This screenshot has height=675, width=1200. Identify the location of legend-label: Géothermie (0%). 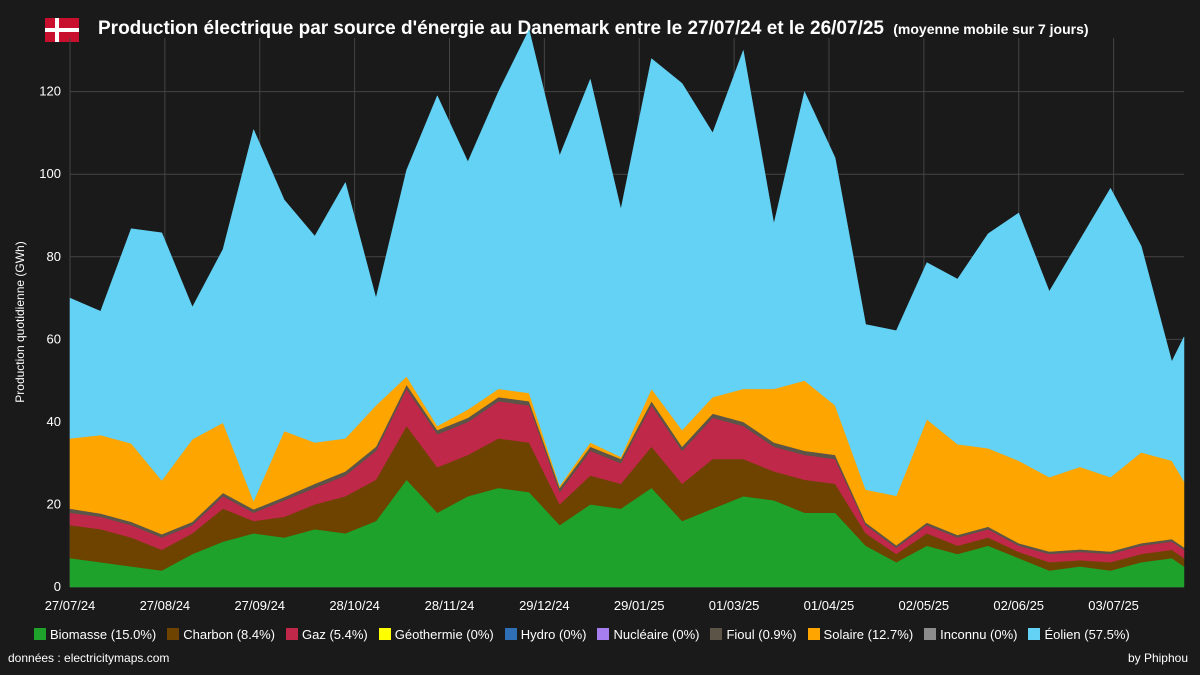
(444, 634).